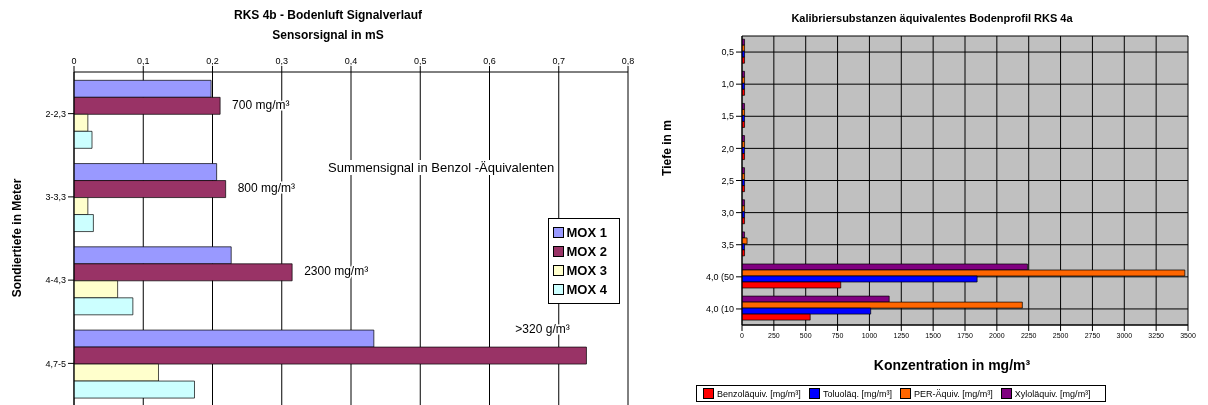  I want to click on y-tick-label: 2,5, so click(727, 180).